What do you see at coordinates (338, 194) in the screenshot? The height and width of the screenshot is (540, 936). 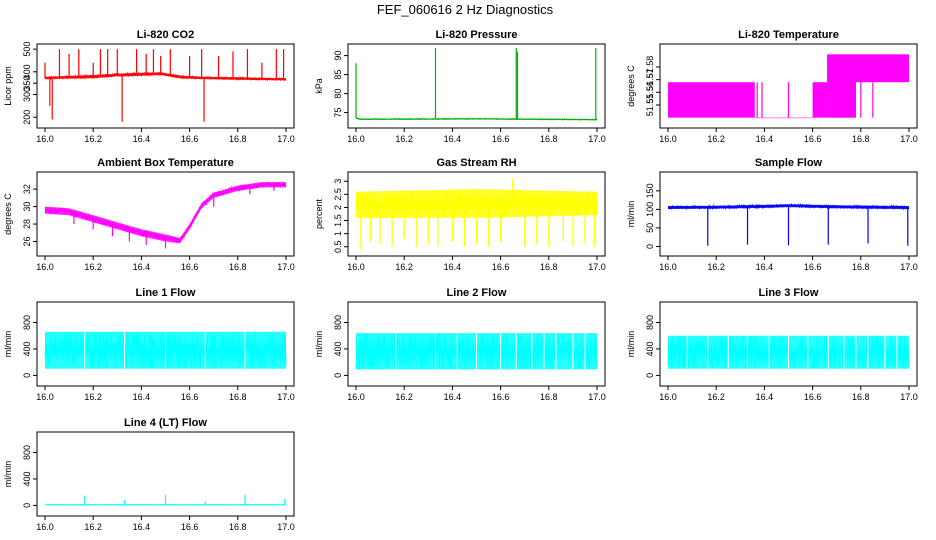 I see `y-tick-label: 2.5` at bounding box center [338, 194].